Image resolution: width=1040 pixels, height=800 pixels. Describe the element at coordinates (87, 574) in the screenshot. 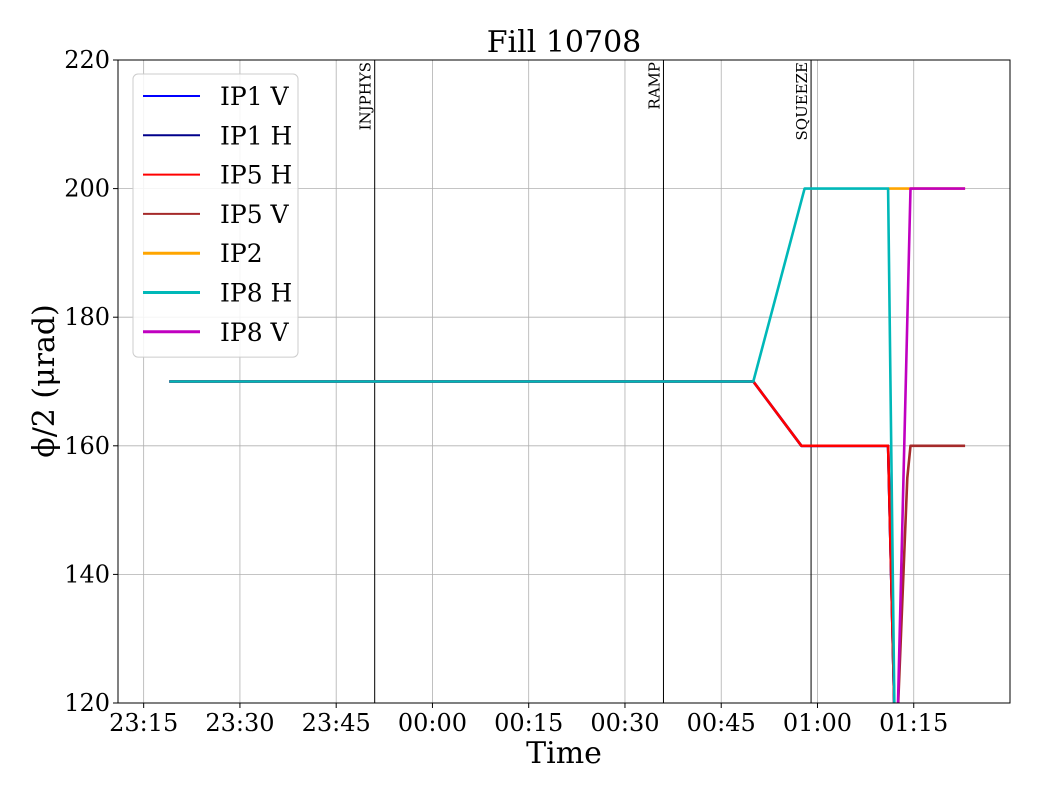

I see `y-tick-label: 140` at that location.